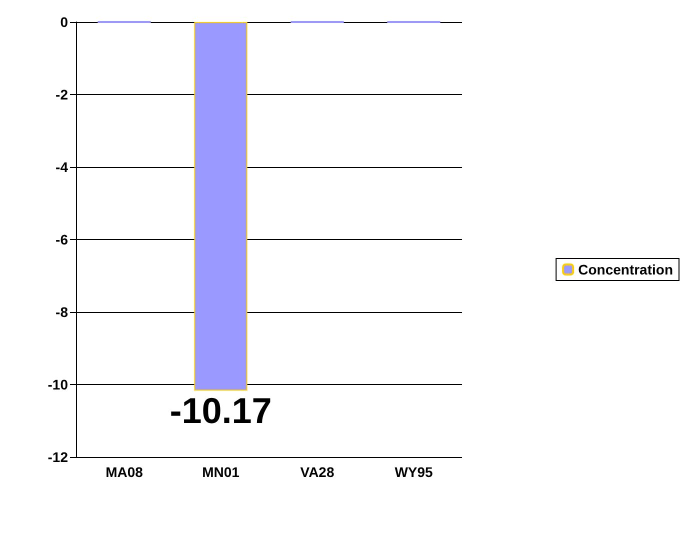 This screenshot has height=539, width=687. I want to click on y-tick-label: 0, so click(64, 22).